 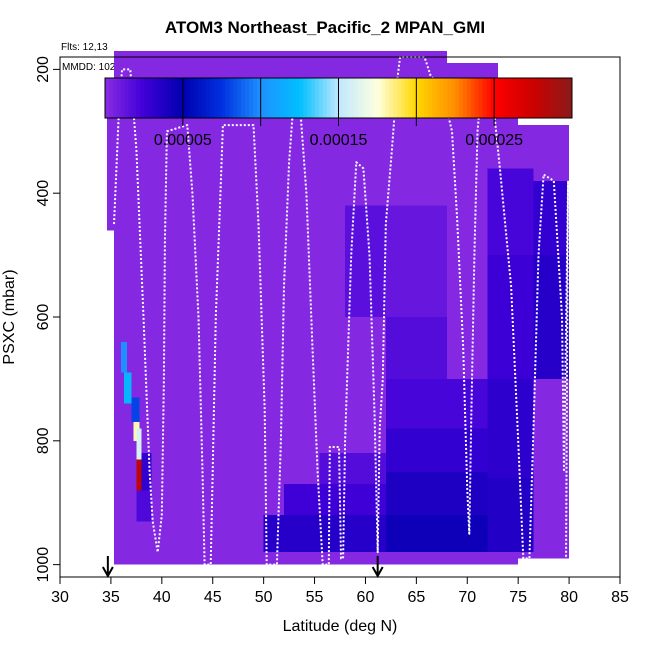 What do you see at coordinates (43, 193) in the screenshot?
I see `y-tick-label: 400` at bounding box center [43, 193].